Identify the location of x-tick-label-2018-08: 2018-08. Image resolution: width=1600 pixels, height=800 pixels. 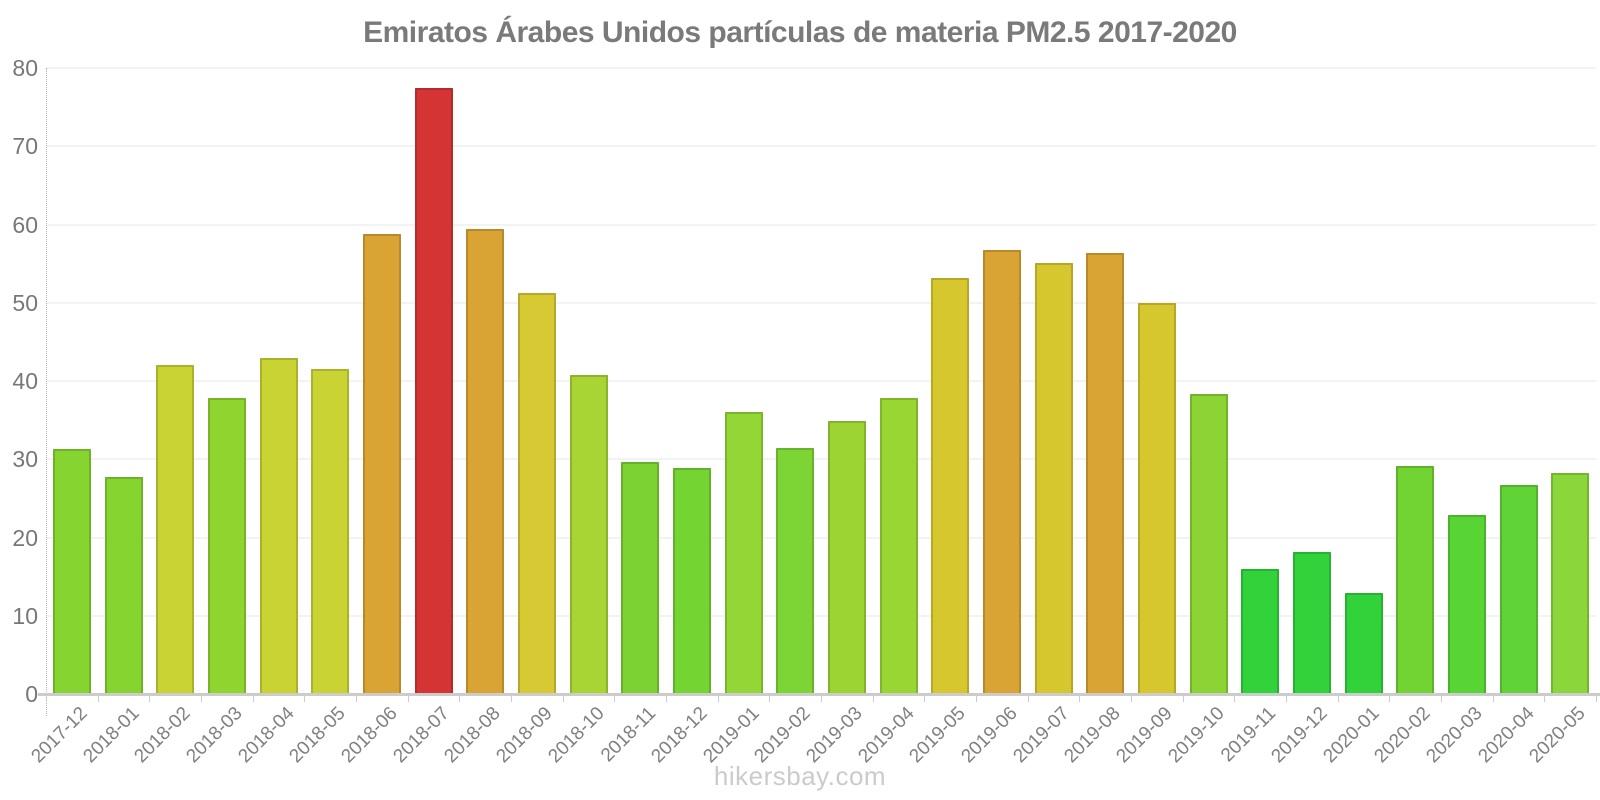
(473, 735).